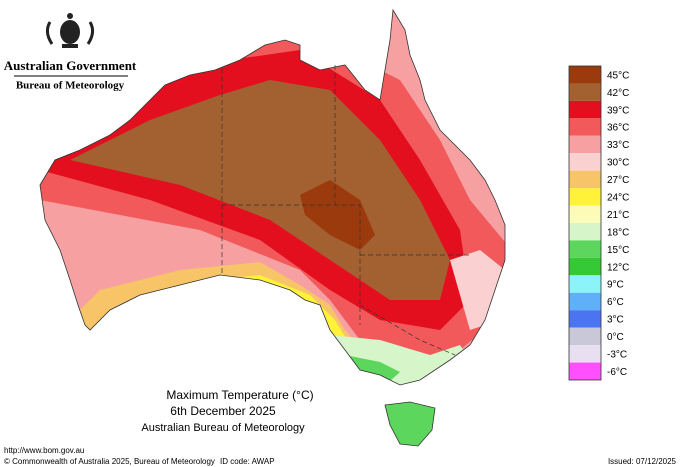 The height and width of the screenshot is (467, 680). What do you see at coordinates (618, 110) in the screenshot?
I see `legend-label: 39°C` at bounding box center [618, 110].